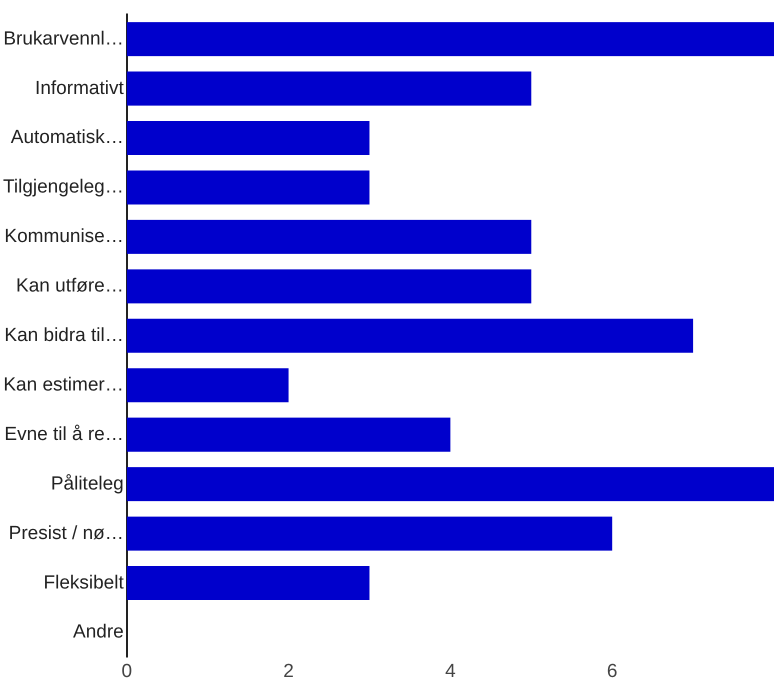 This screenshot has height=690, width=774. Describe the element at coordinates (84, 583) in the screenshot. I see `y-tick-label: Fleksibelt` at that location.